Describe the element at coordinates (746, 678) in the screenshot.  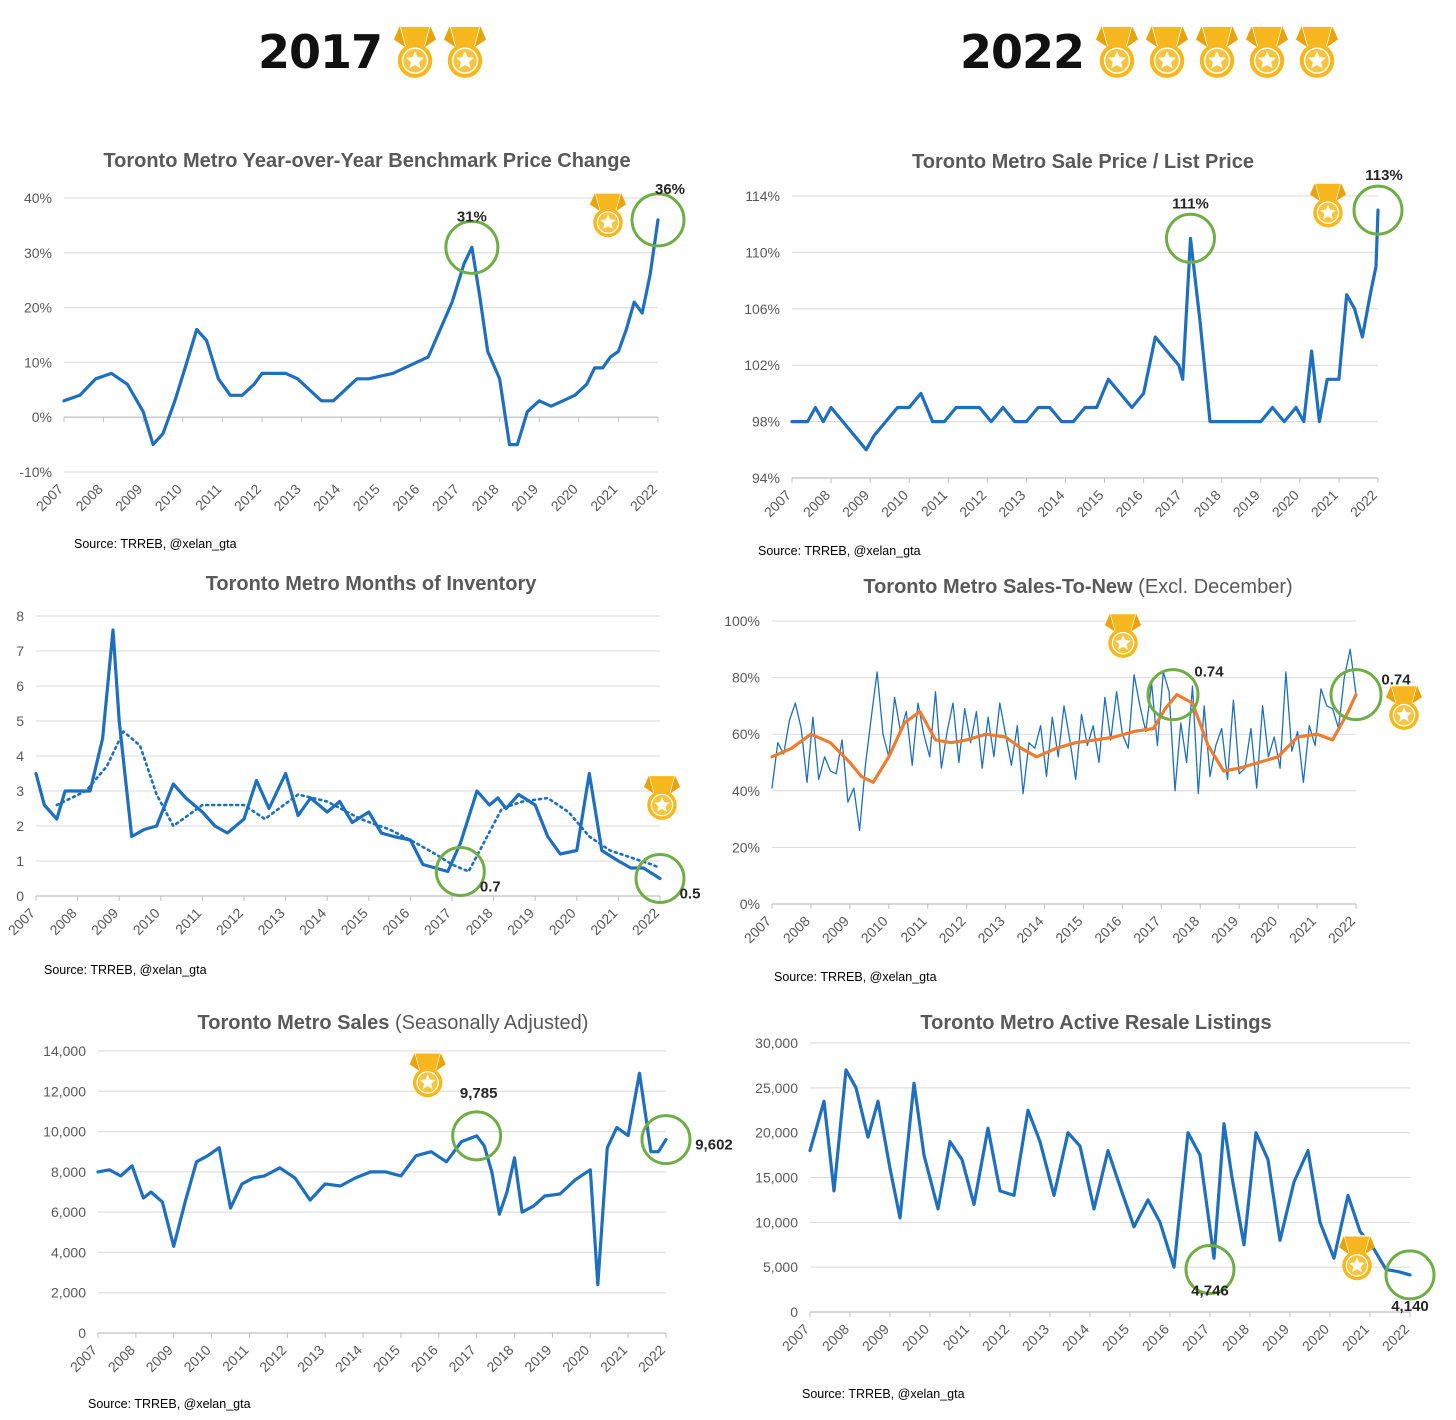
I see `y-tick-label: 80%` at that location.